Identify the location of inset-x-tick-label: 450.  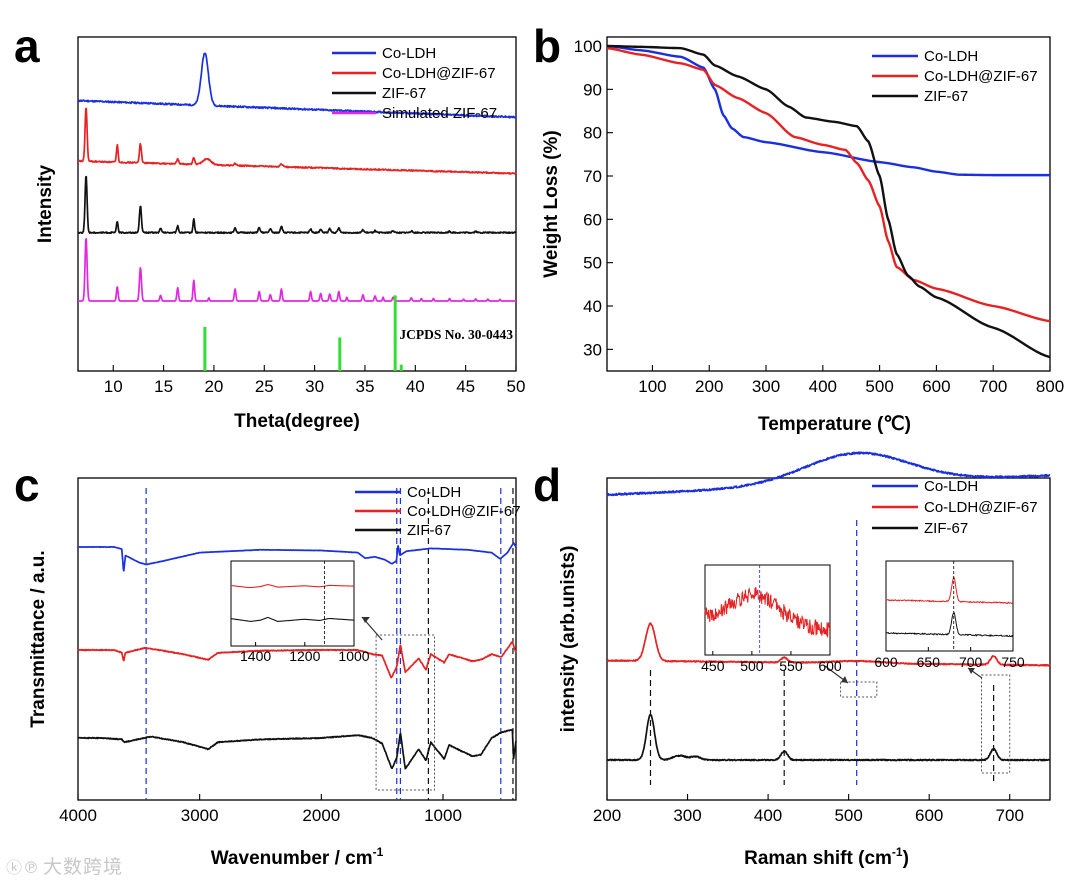
(713, 666).